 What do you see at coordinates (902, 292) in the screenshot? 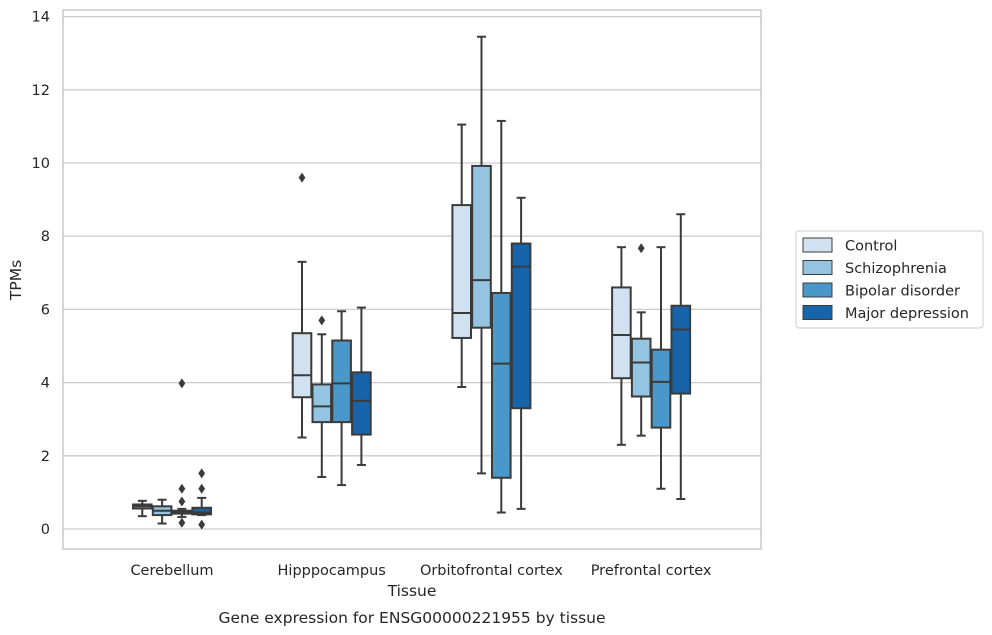
I see `legend-label: Bipolar disorder` at bounding box center [902, 292].